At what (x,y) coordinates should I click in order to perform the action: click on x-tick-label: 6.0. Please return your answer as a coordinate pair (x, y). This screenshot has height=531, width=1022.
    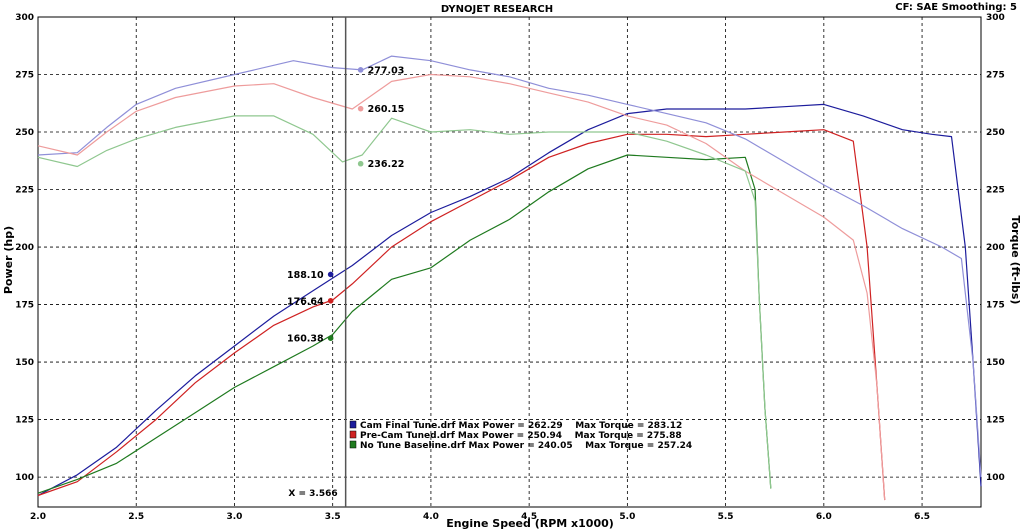
    Looking at the image, I should click on (824, 517).